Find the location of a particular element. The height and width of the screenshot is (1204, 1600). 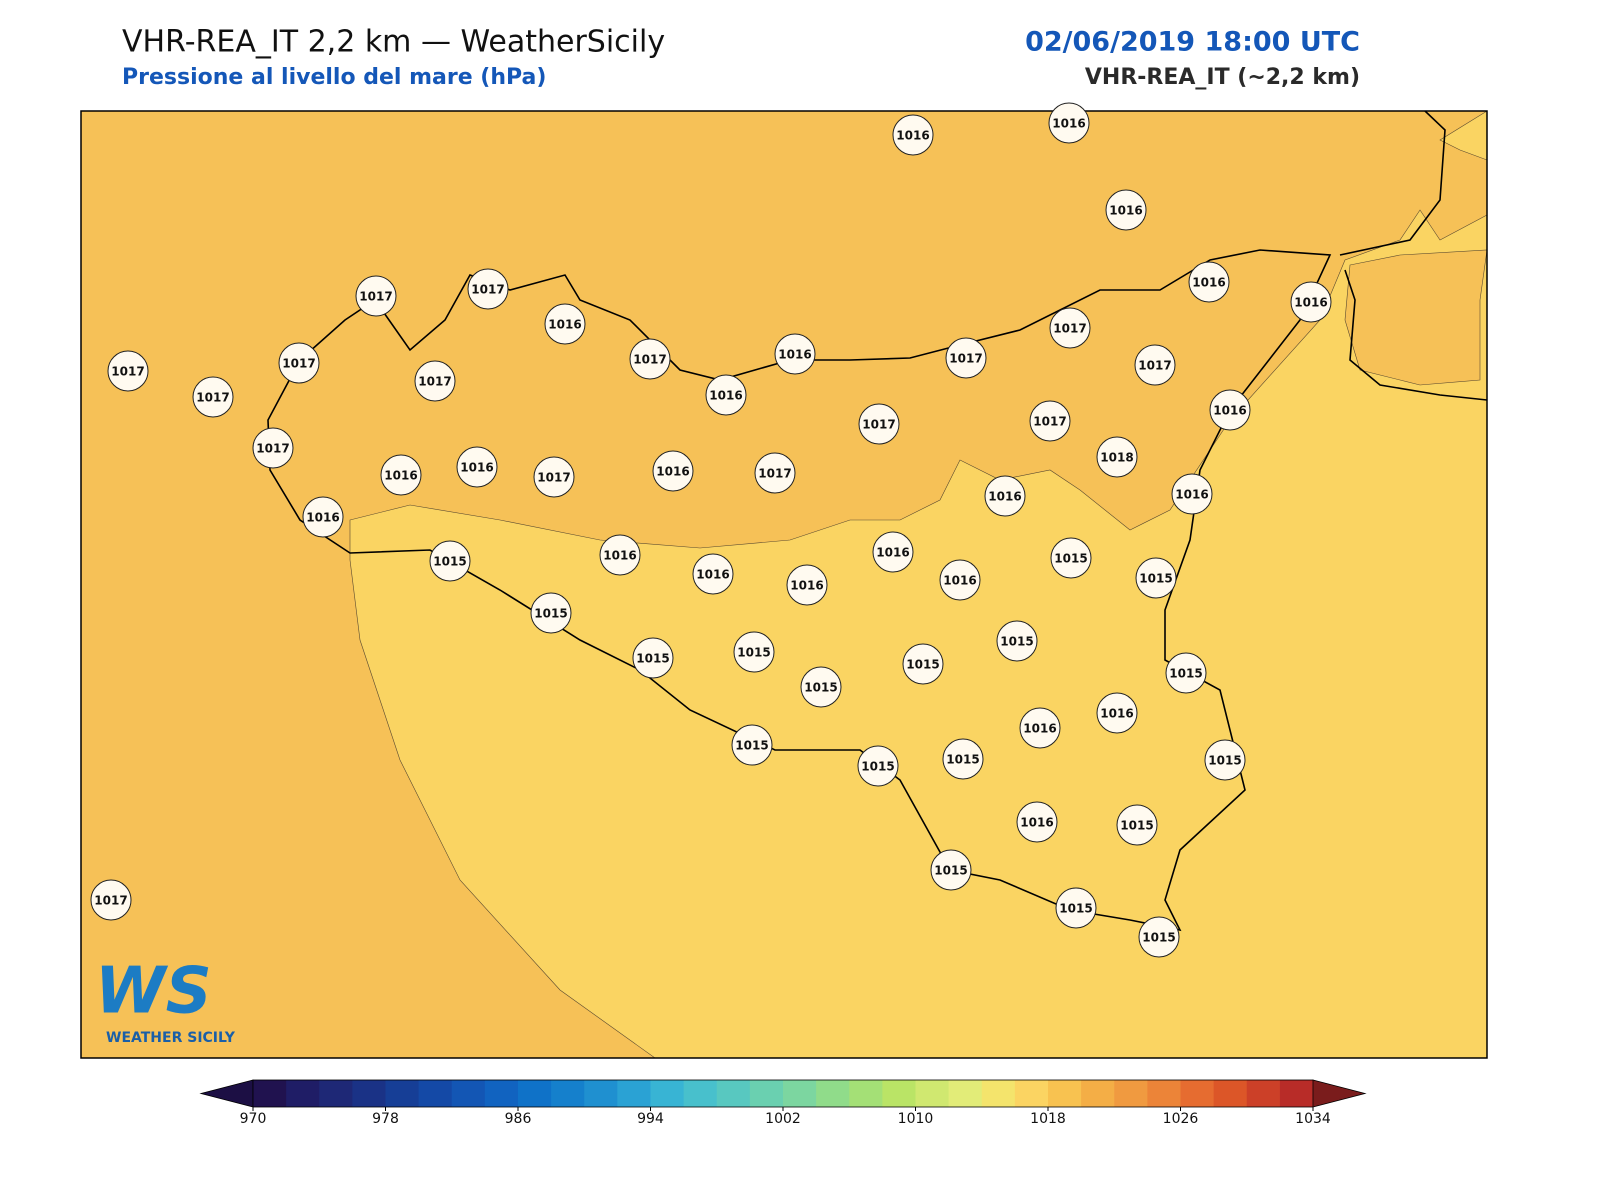

logo-initials: WS is located at coordinates (153, 992).